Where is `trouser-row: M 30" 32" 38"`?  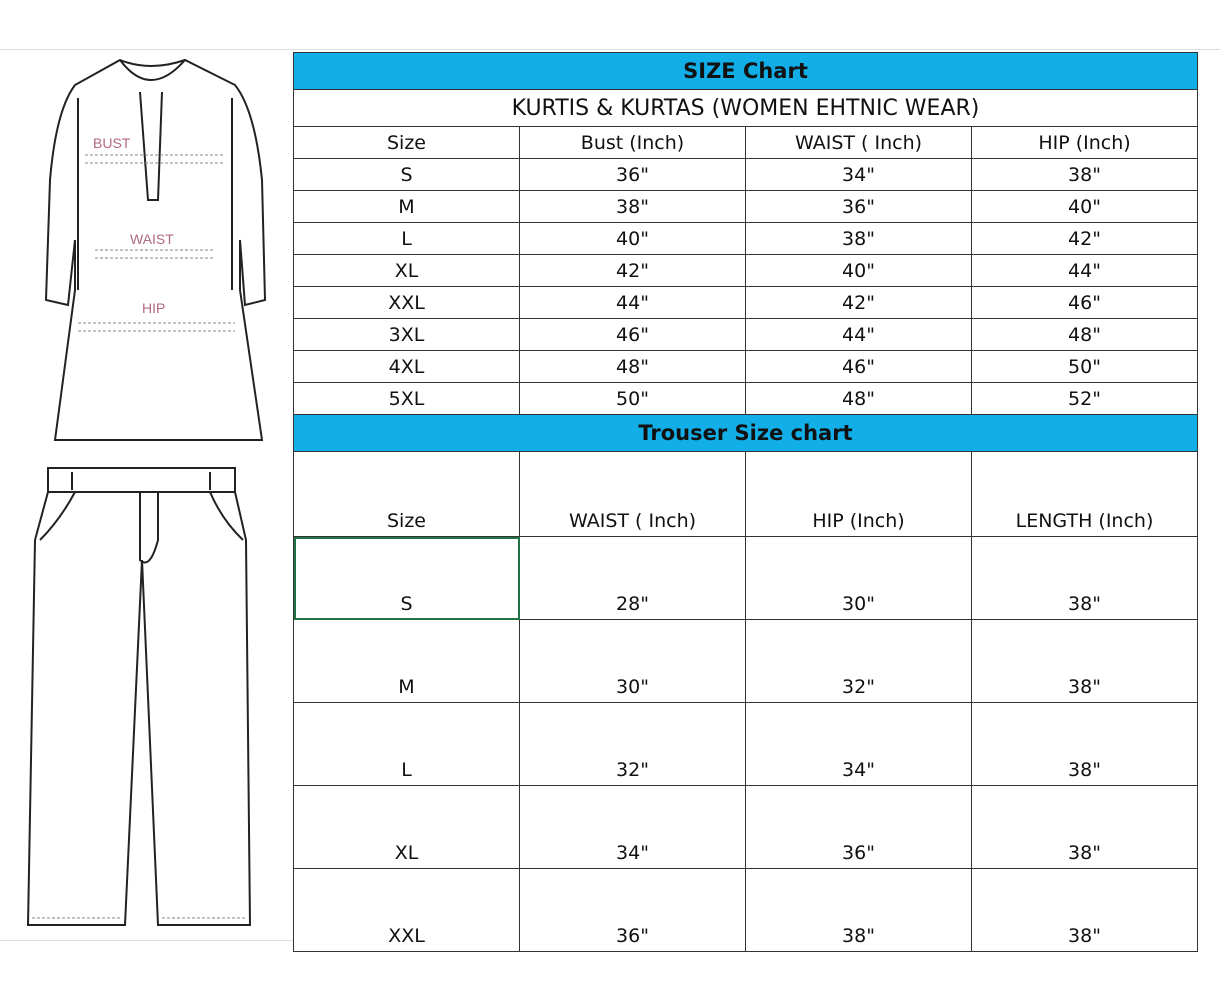
trouser-row: M 30" 32" 38" is located at coordinates (745, 661).